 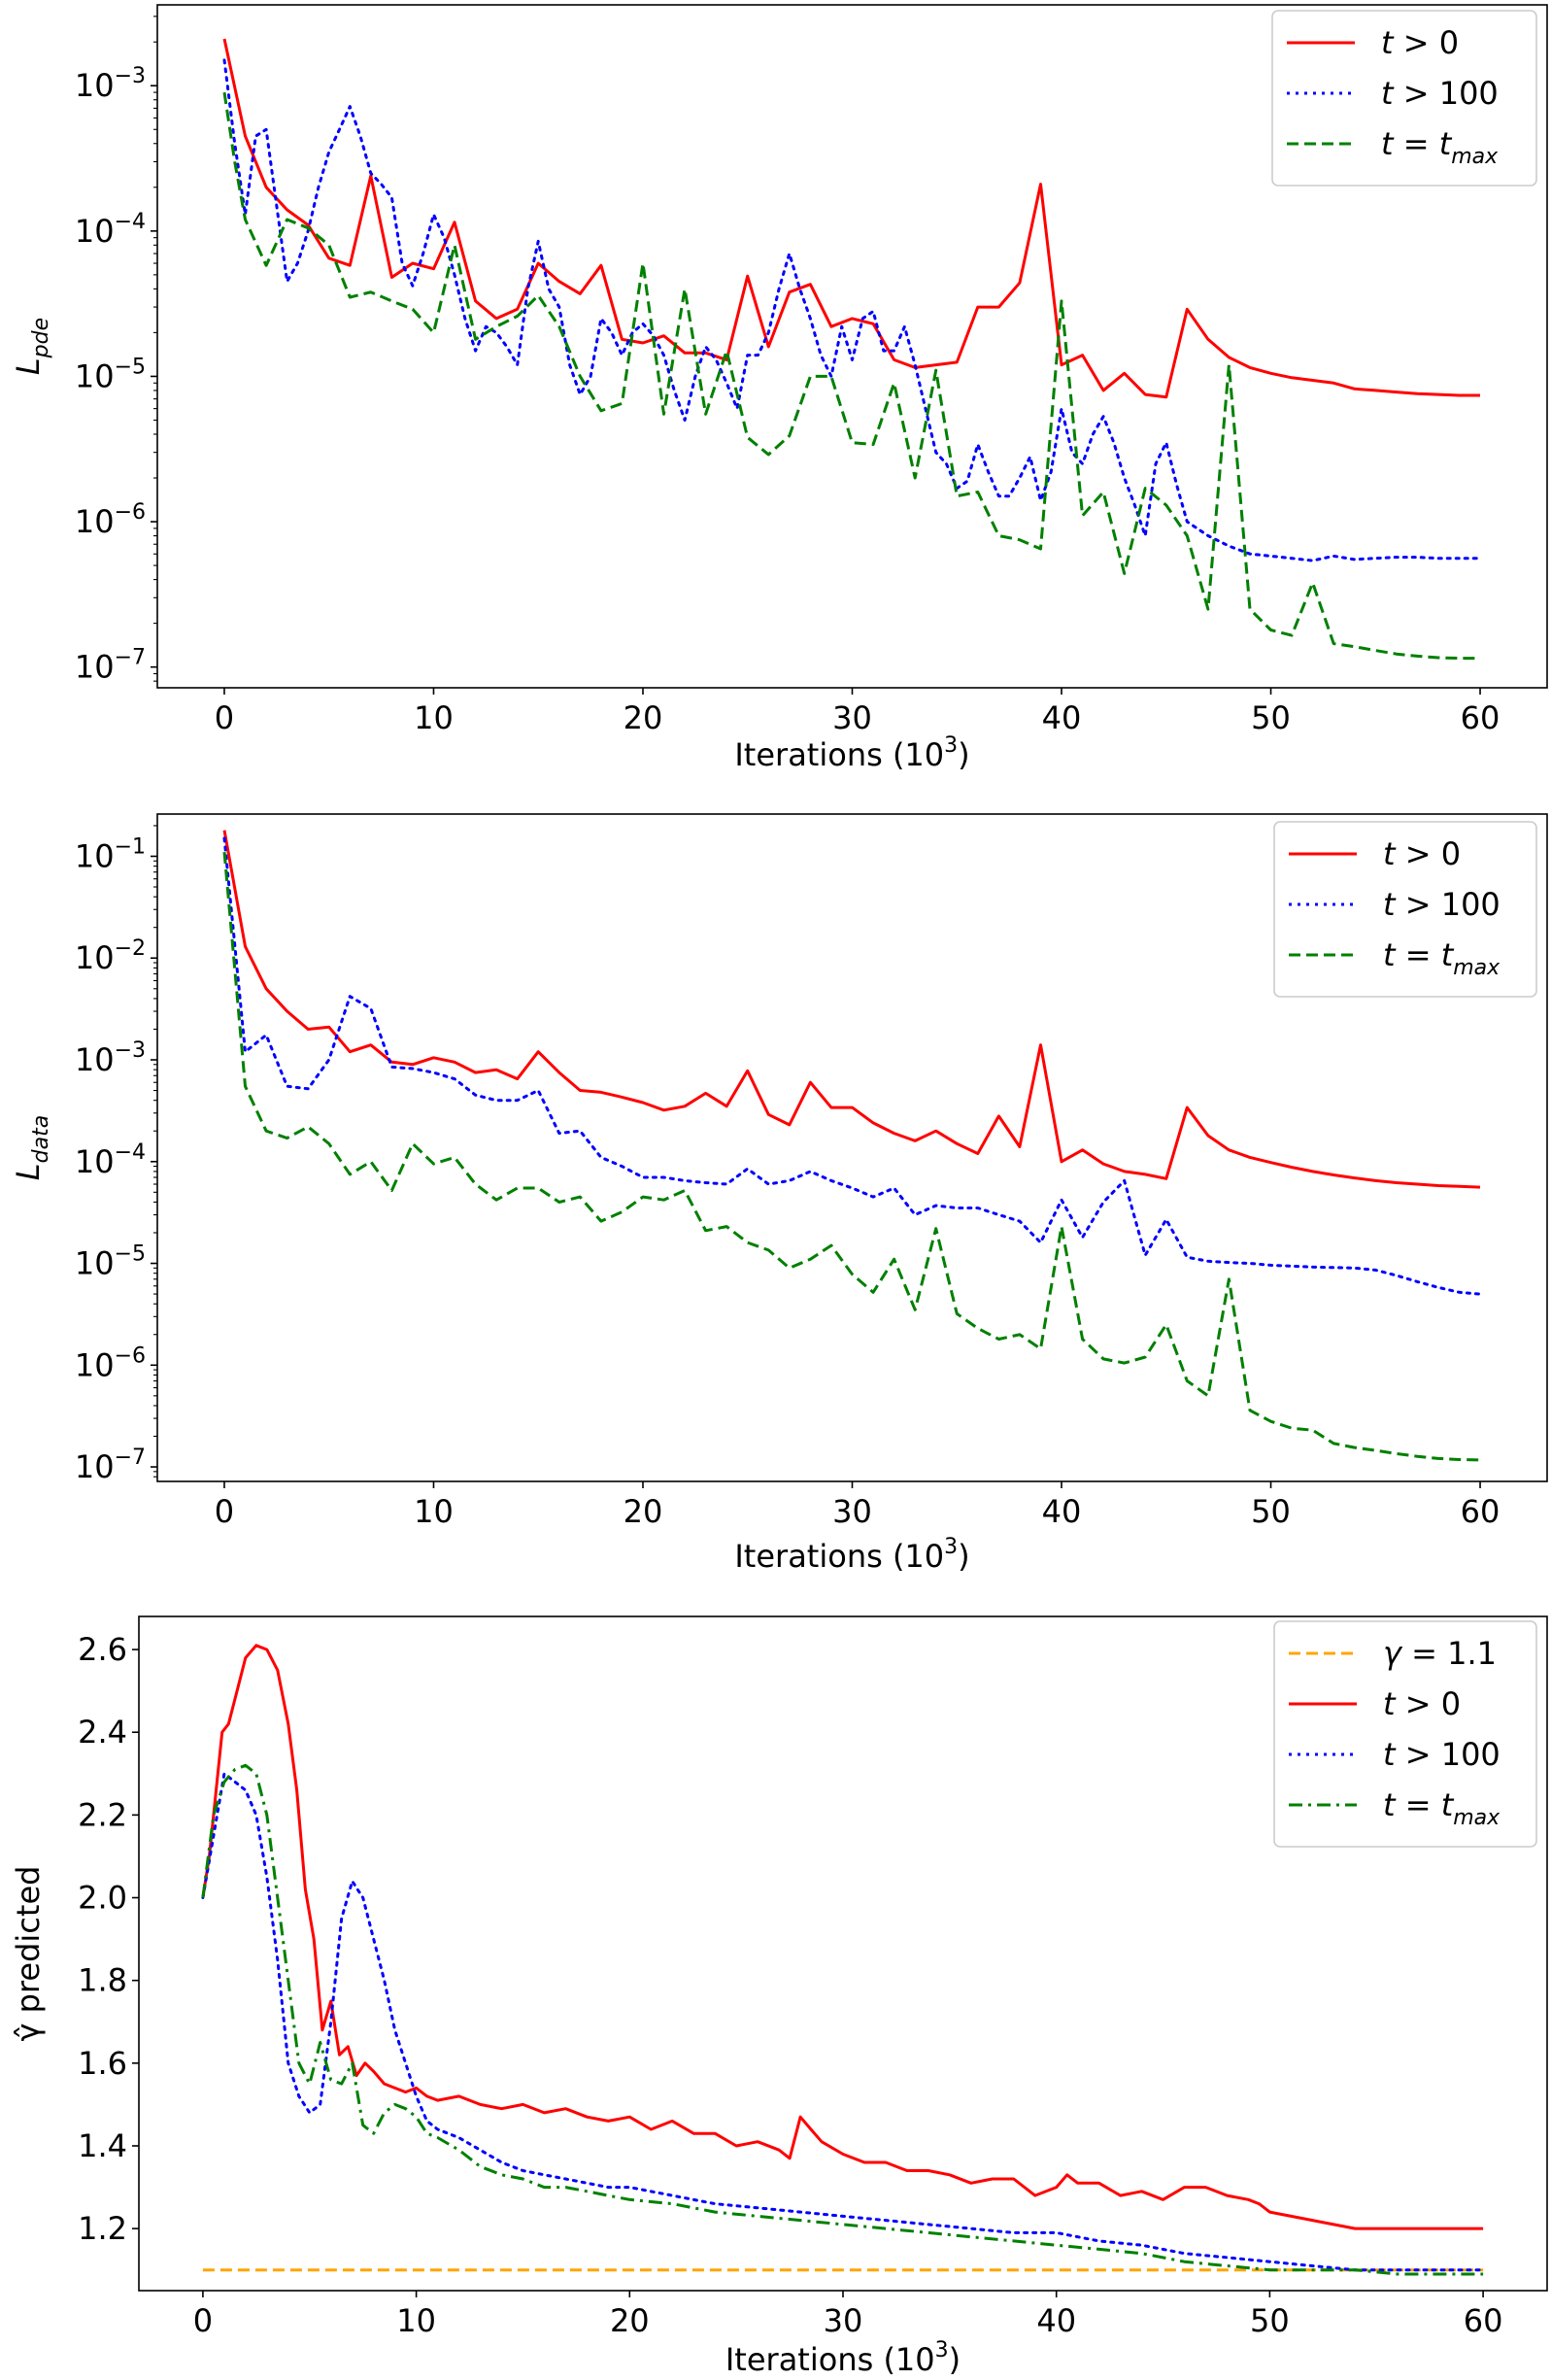 I want to click on y-tick-label: 2.4, so click(x=102, y=1732).